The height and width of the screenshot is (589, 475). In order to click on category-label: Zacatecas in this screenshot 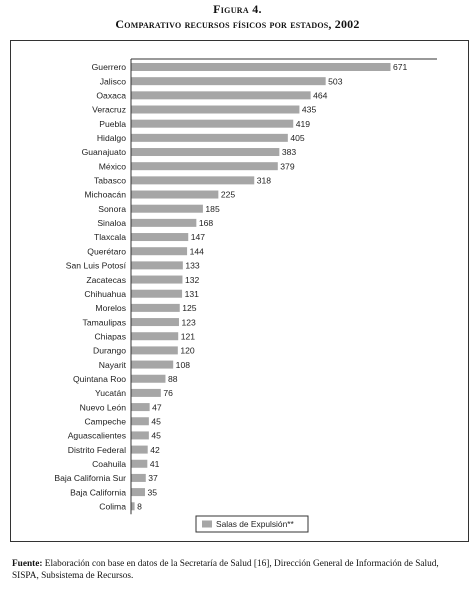, I will do `click(106, 280)`.